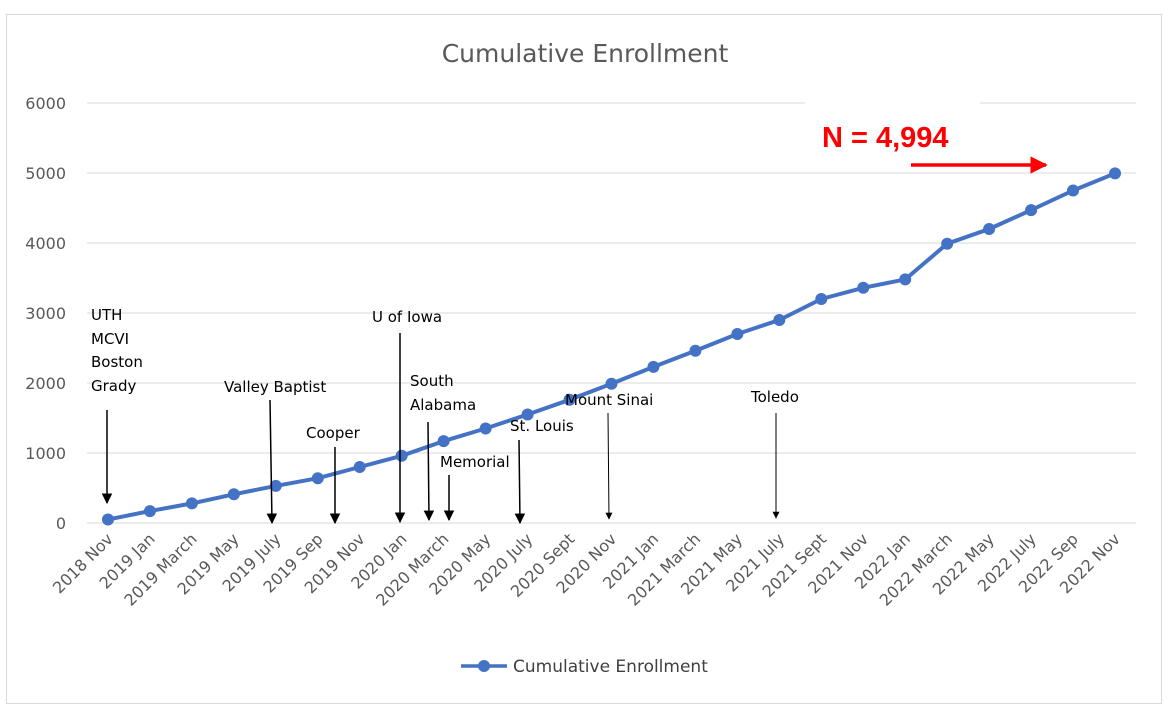 The height and width of the screenshot is (715, 1168). What do you see at coordinates (475, 462) in the screenshot?
I see `site-label-memorial: Memorial` at bounding box center [475, 462].